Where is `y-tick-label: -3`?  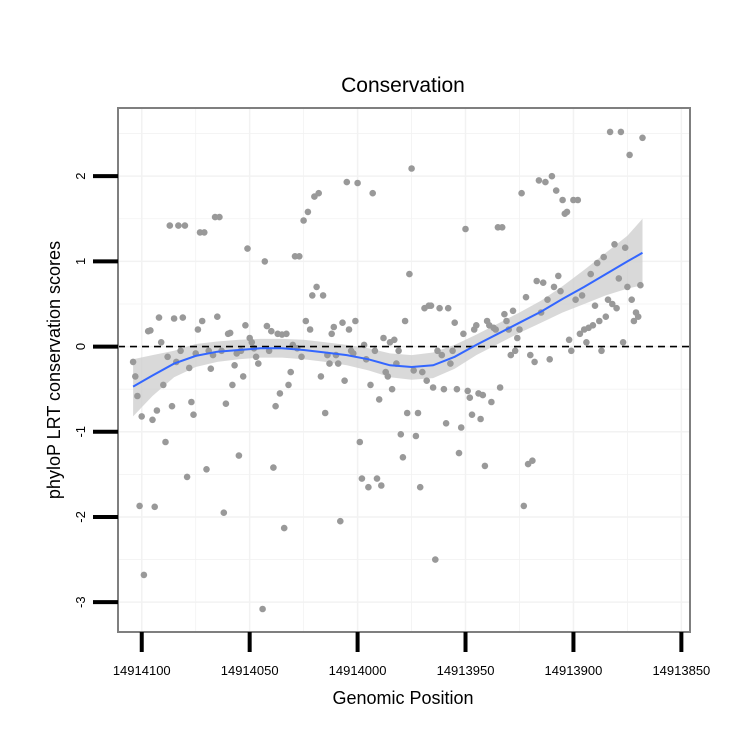 y-tick-label: -3 is located at coordinates (80, 602).